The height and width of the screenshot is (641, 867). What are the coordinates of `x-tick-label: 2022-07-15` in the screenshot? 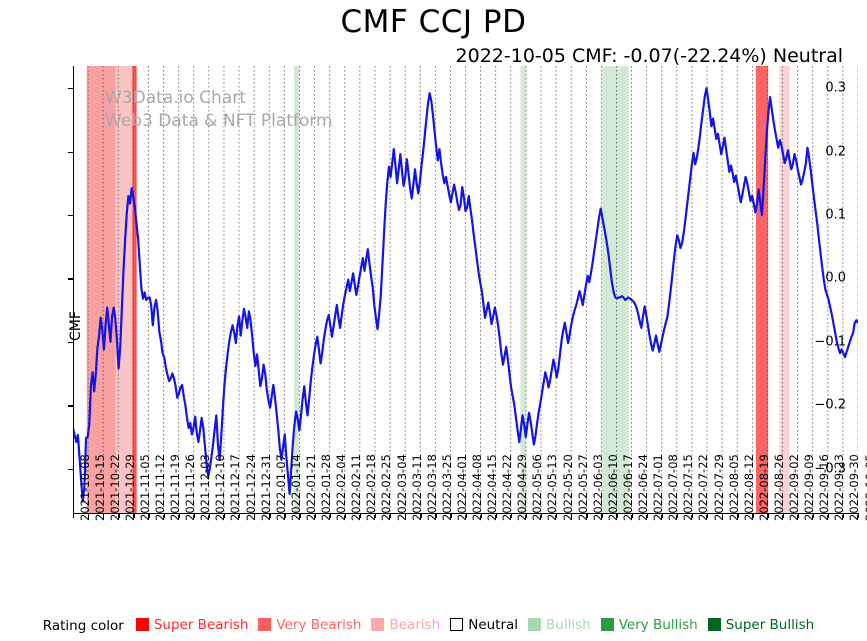 It's located at (688, 487).